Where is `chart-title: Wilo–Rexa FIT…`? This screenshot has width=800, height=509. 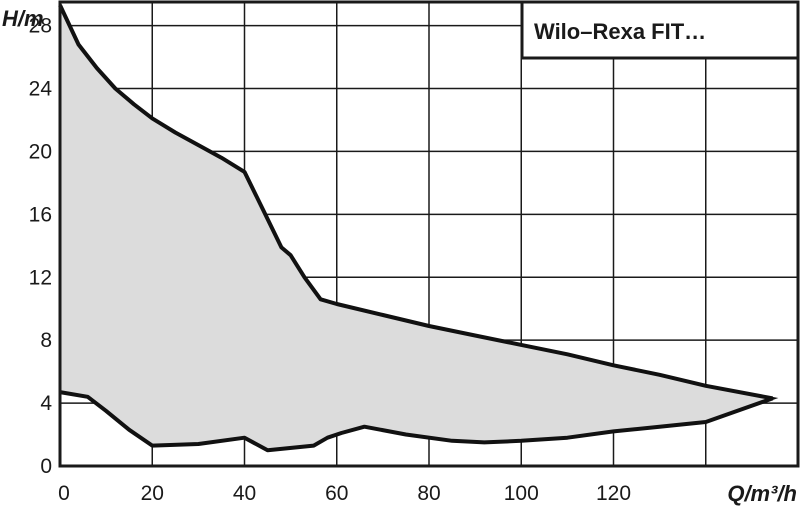 chart-title: Wilo–Rexa FIT… is located at coordinates (620, 31).